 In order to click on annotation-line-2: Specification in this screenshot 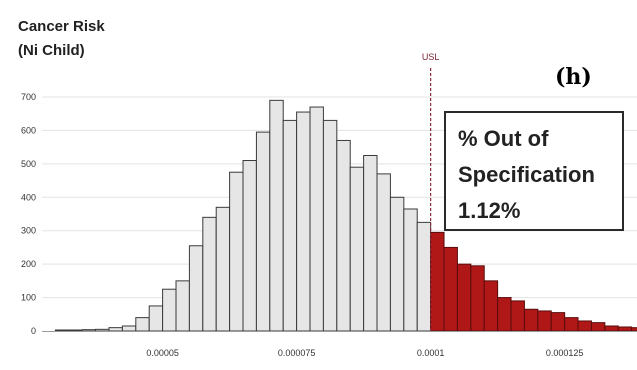, I will do `click(526, 174)`.